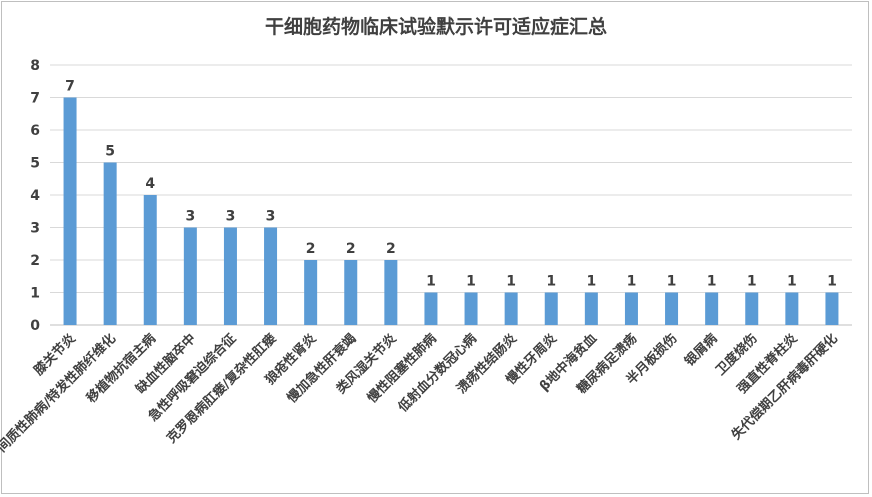 The width and height of the screenshot is (872, 497). What do you see at coordinates (435, 27) in the screenshot?
I see `chart-title: 干细胞药物临床试验默示许可适应症汇总` at bounding box center [435, 27].